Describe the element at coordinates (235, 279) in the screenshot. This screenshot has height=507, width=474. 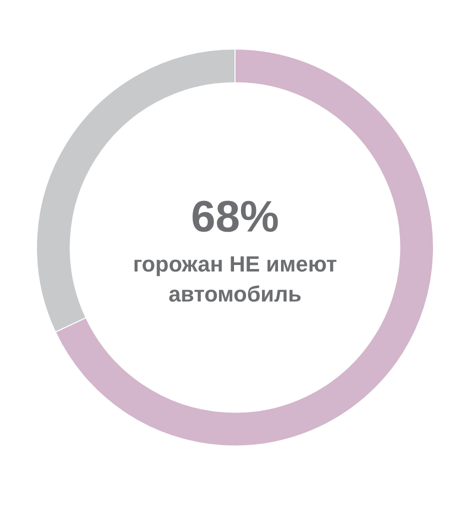
I see `text: горожан НЕ имеют автомобиль` at that location.